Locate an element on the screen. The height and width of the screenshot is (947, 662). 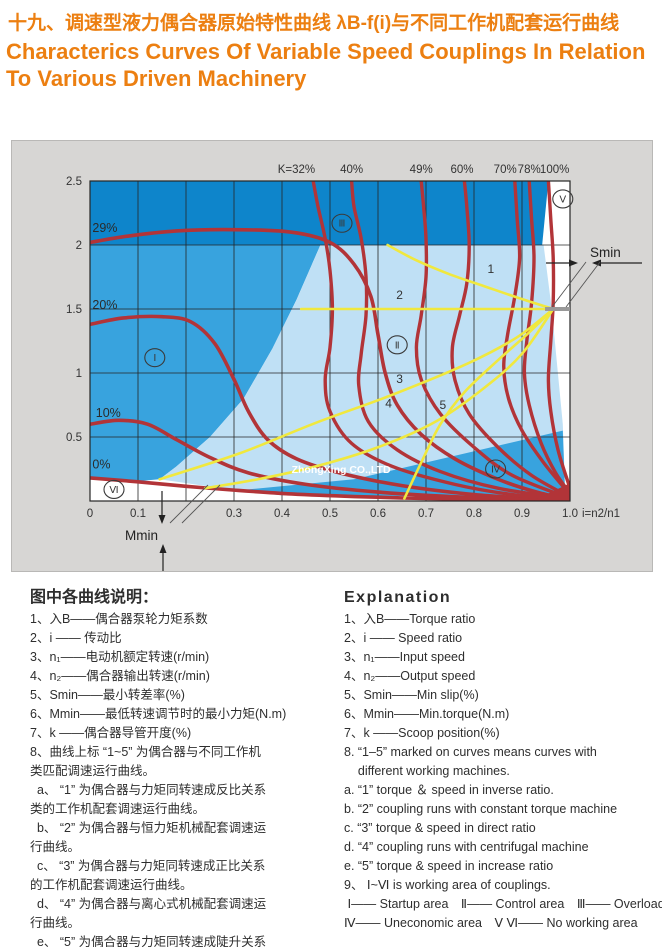
legend-chinese-header: 图中各曲线说明： is located at coordinates (94, 597).